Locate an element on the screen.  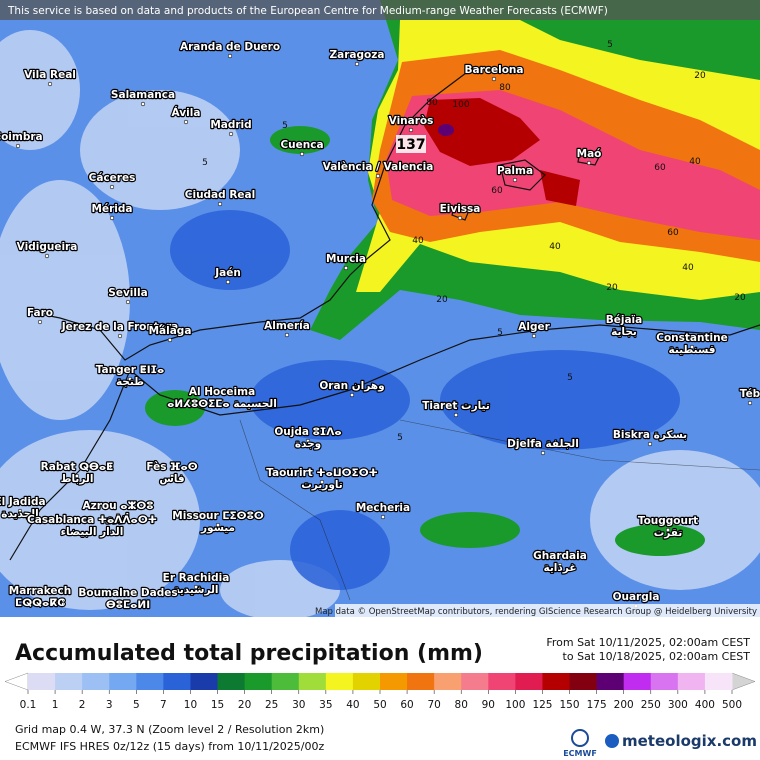
colorbar-label: 90 is located at coordinates (488, 705).